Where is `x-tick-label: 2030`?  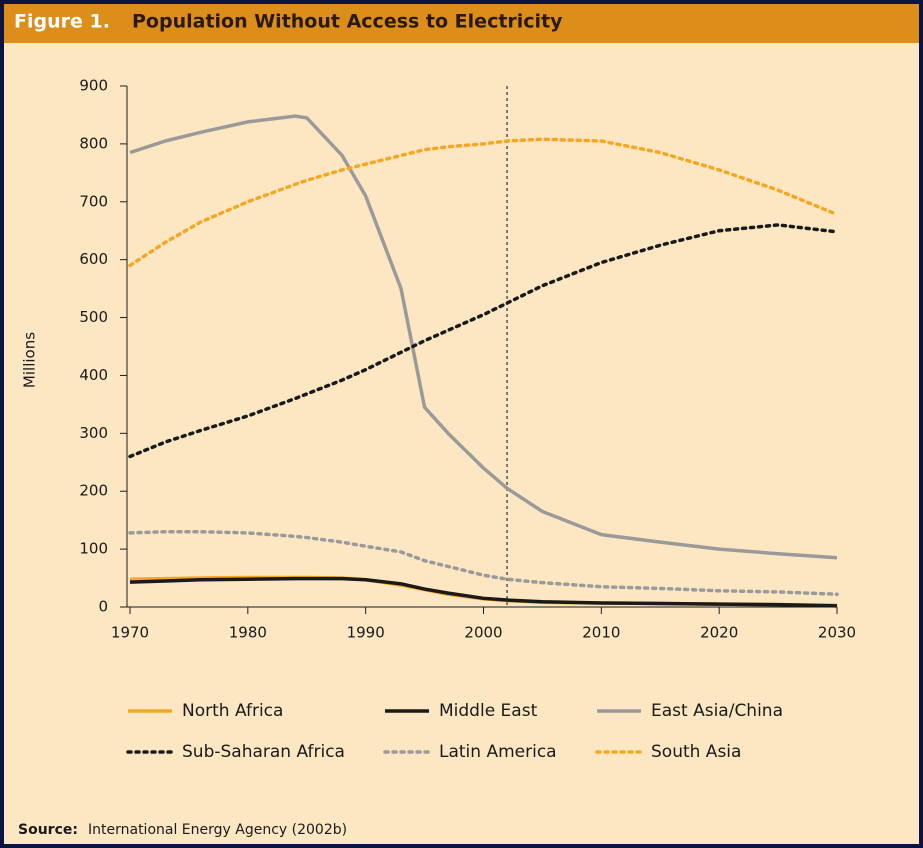
x-tick-label: 2030 is located at coordinates (837, 633).